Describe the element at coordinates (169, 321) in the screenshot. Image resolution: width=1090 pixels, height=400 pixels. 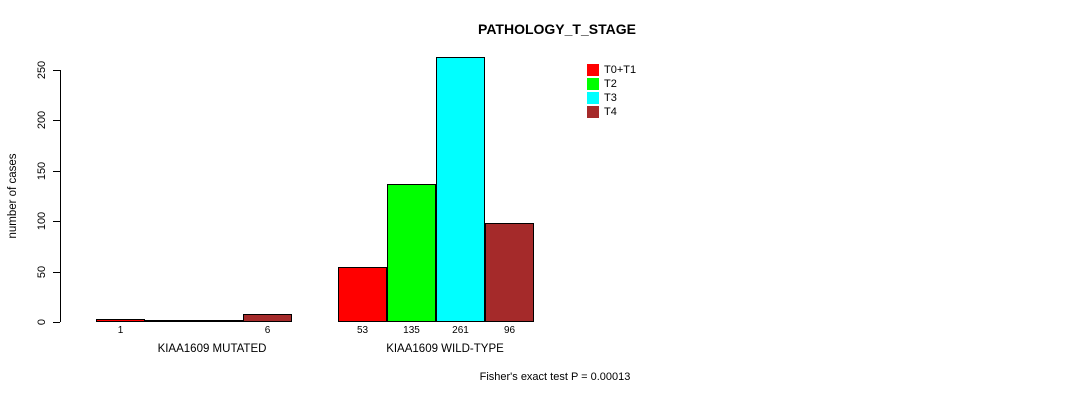
I see `bar-t2-group1` at that location.